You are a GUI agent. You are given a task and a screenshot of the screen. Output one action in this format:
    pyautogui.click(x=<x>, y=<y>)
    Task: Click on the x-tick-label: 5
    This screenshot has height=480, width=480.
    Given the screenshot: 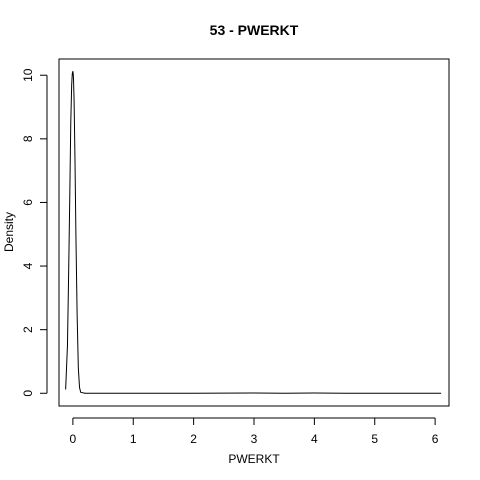 What is the action you would take?
    pyautogui.click(x=374, y=439)
    